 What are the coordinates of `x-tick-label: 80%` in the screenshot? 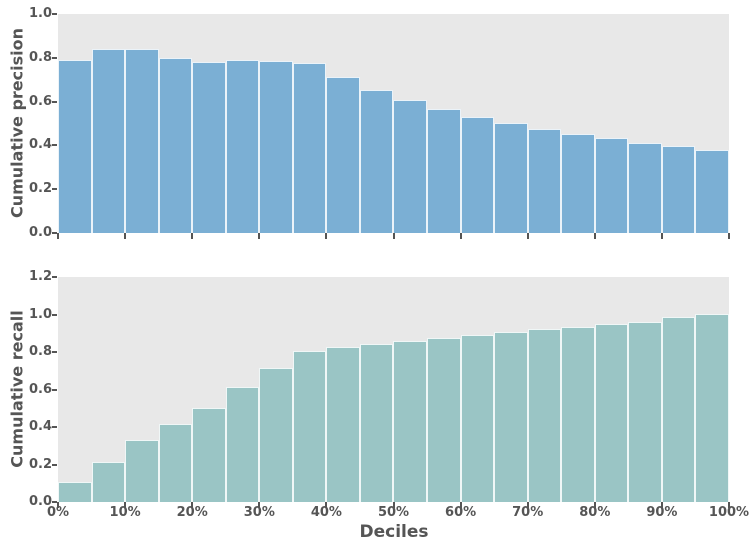 It's located at (595, 512).